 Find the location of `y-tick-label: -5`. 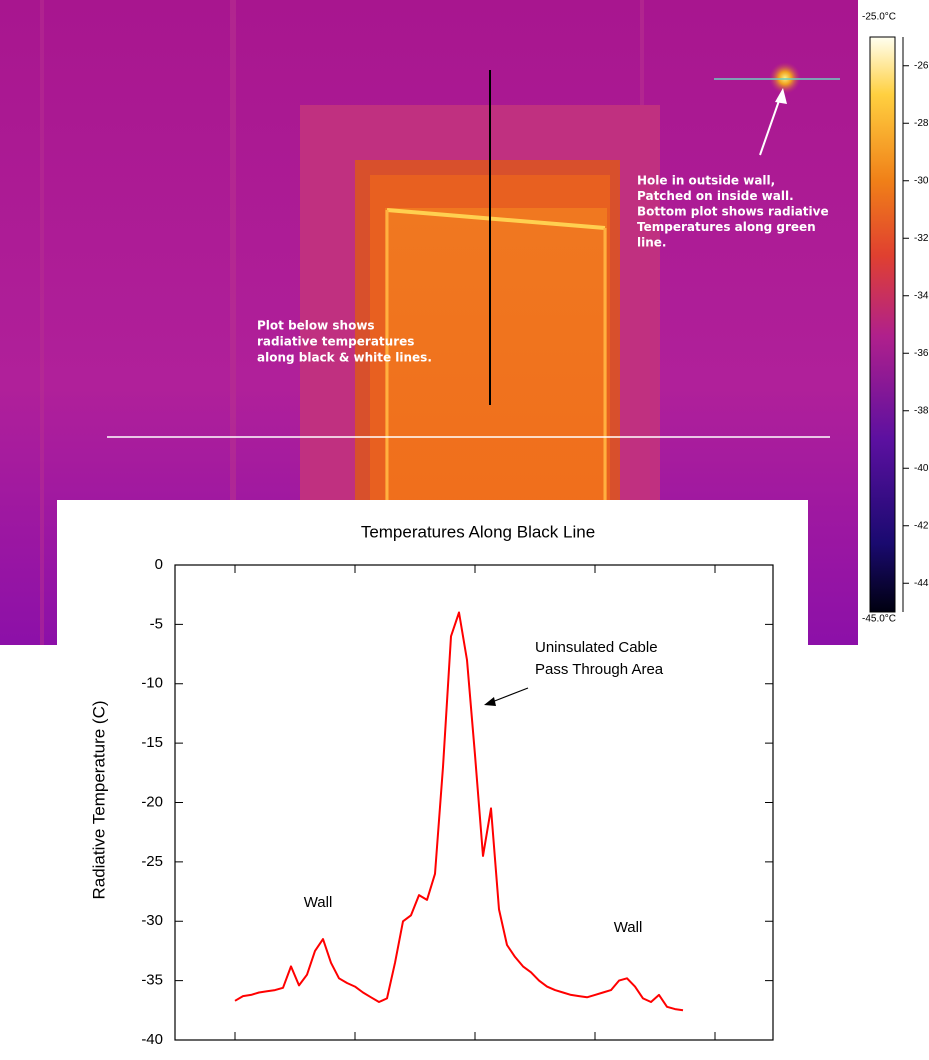

y-tick-label: -5 is located at coordinates (156, 623).